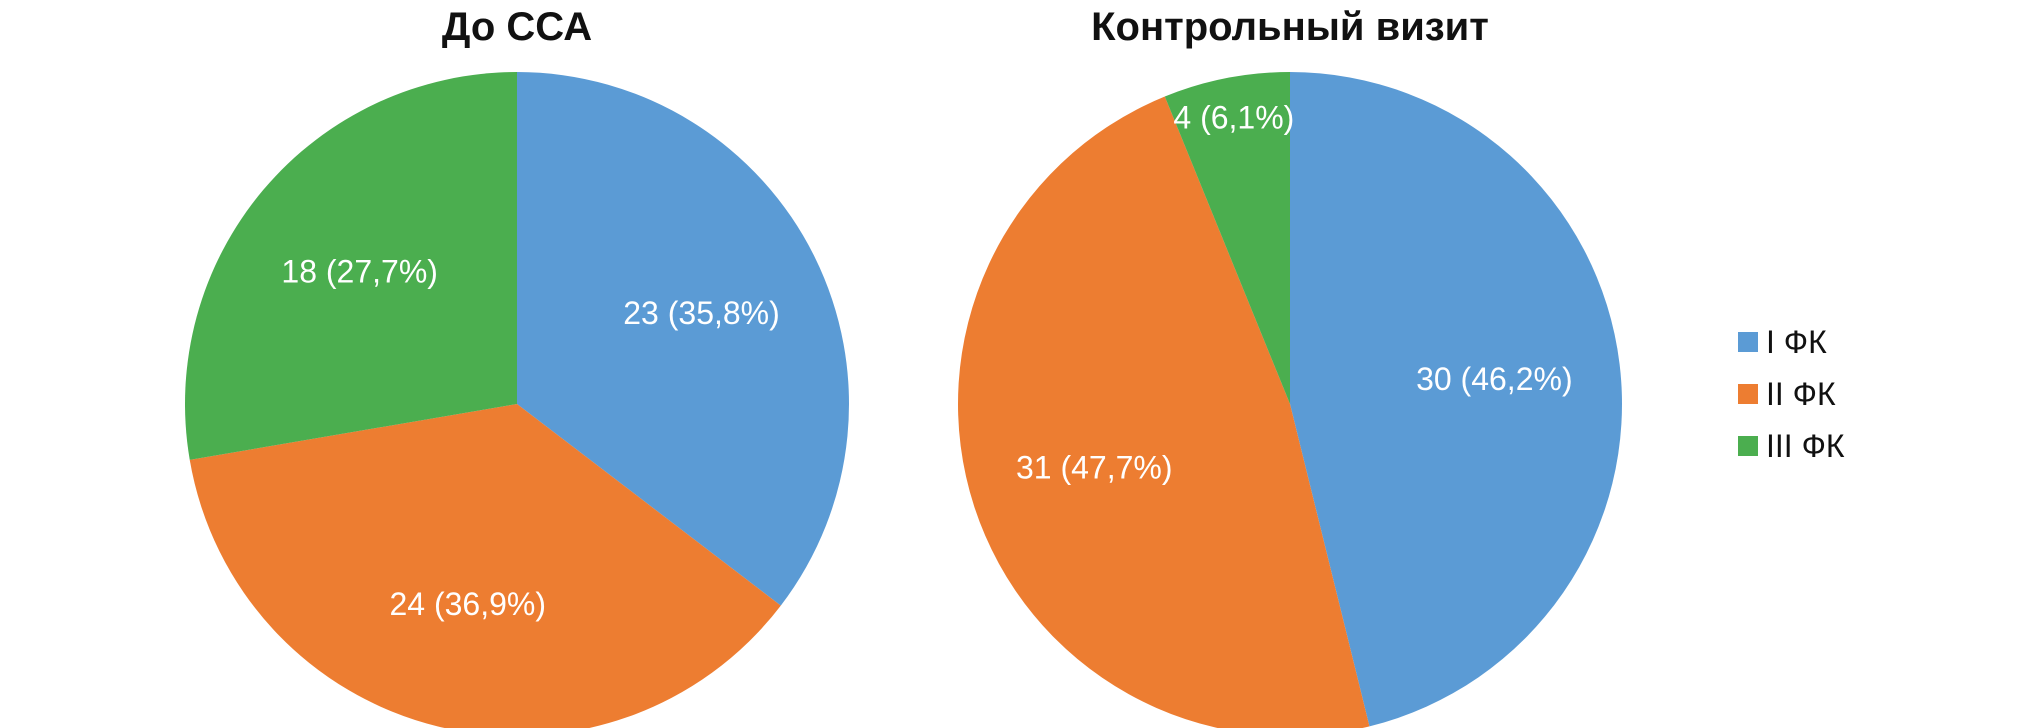 The height and width of the screenshot is (728, 2020). What do you see at coordinates (1094, 468) in the screenshot?
I see `data-label-control-visit-ii-fk: 31 (47,7%)` at bounding box center [1094, 468].